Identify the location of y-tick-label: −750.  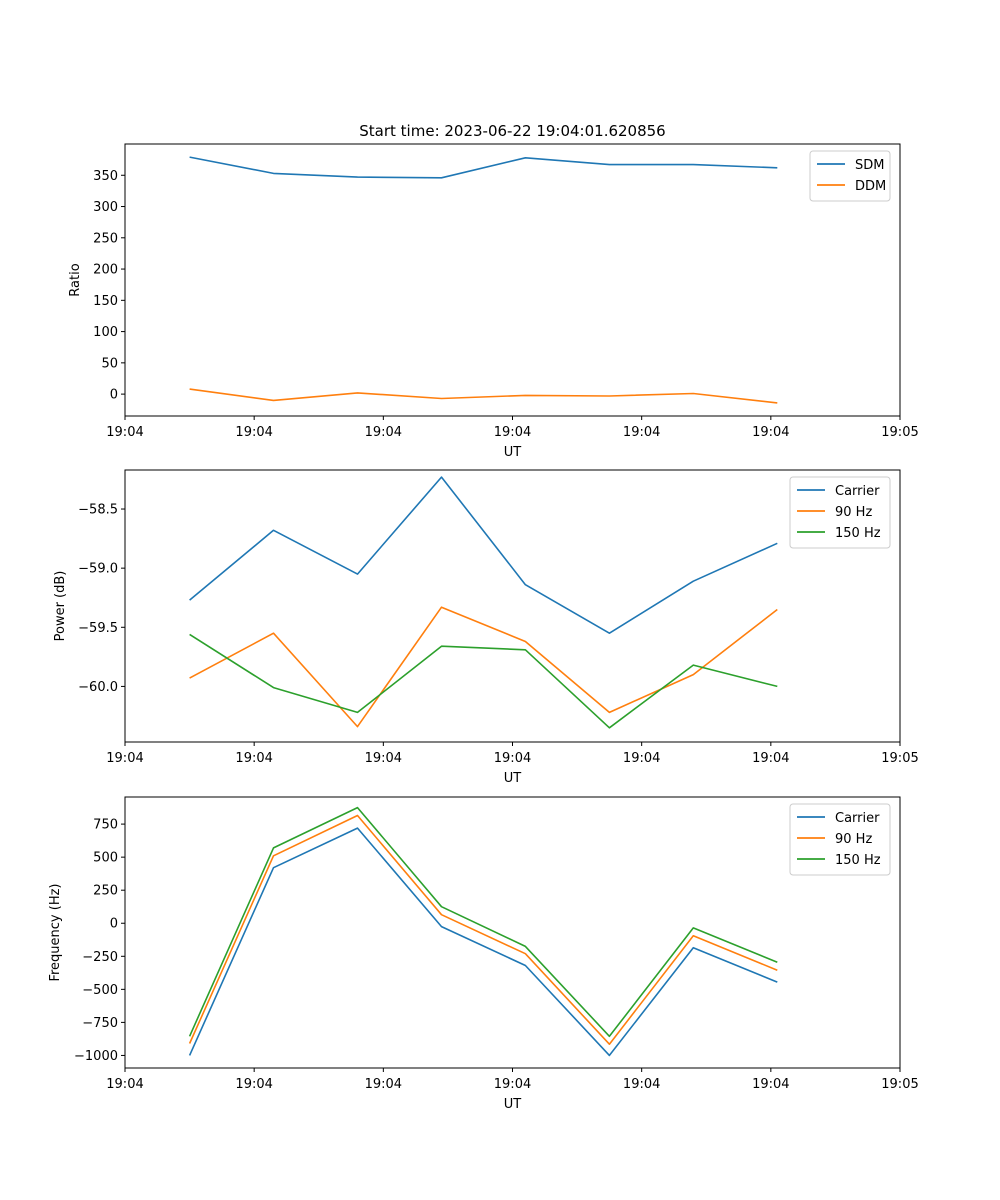
(100, 1023).